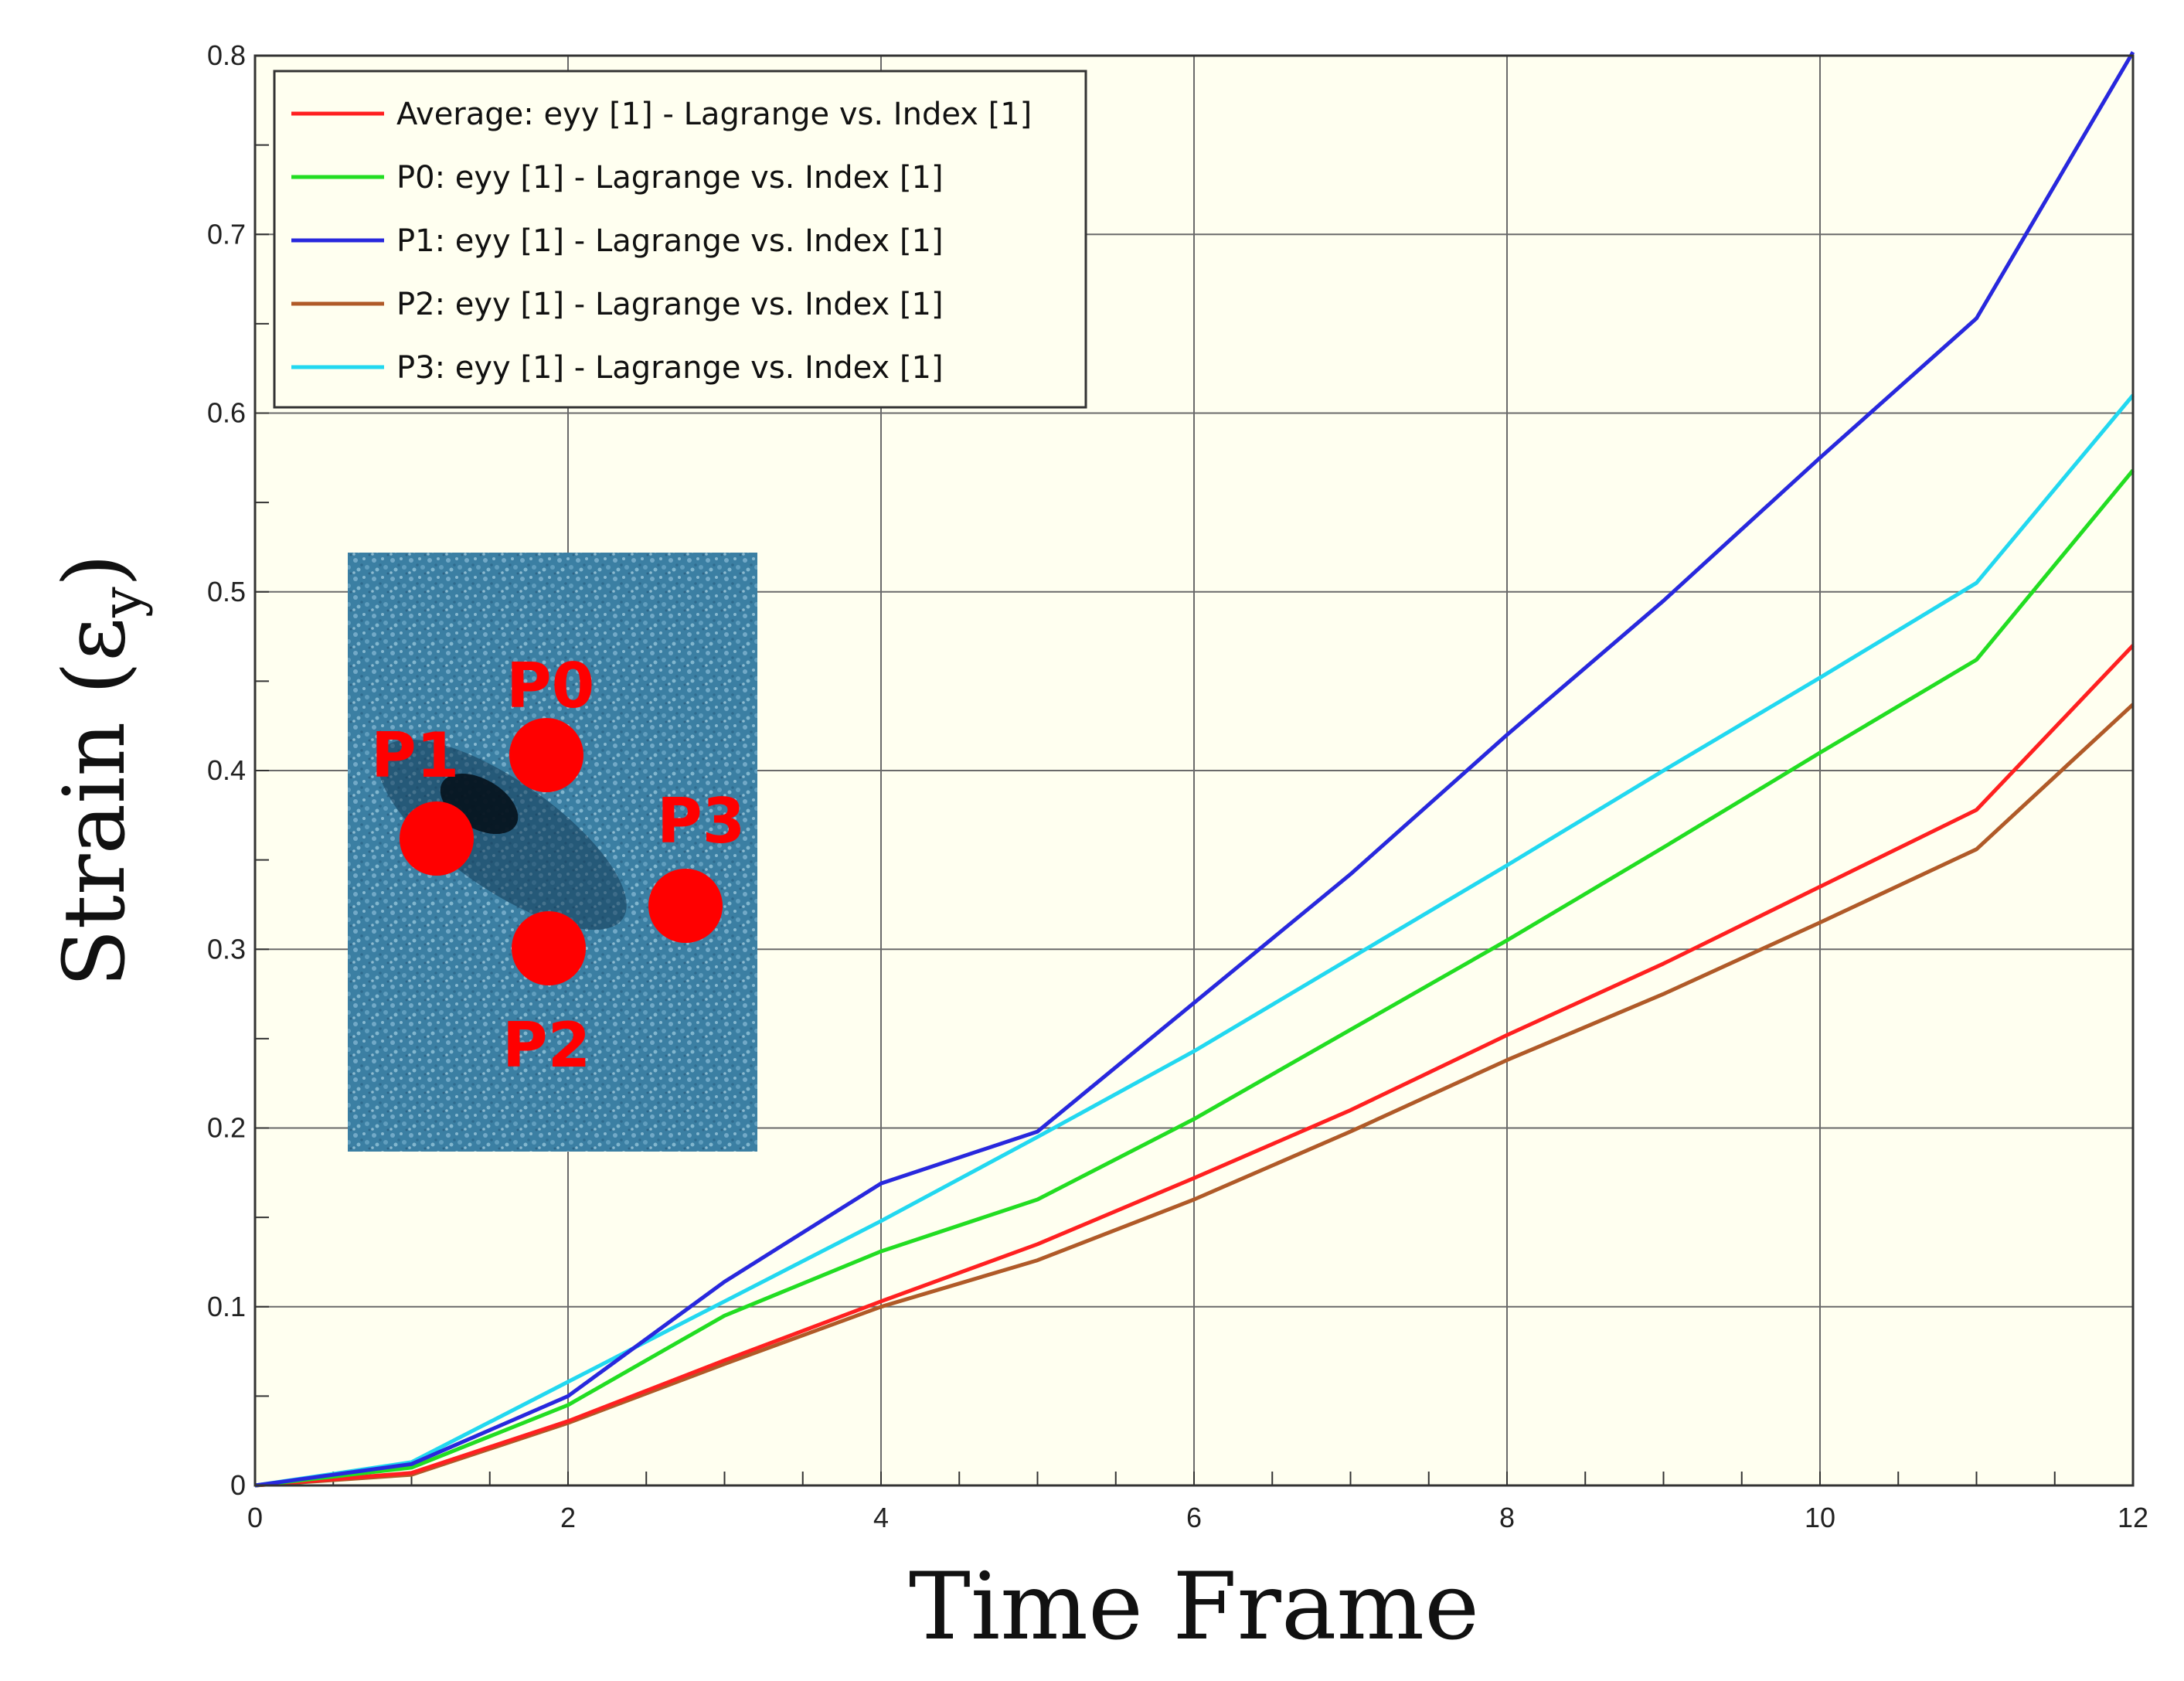 This screenshot has height=1681, width=2184. What do you see at coordinates (685, 906) in the screenshot?
I see `inset-marker-p3` at bounding box center [685, 906].